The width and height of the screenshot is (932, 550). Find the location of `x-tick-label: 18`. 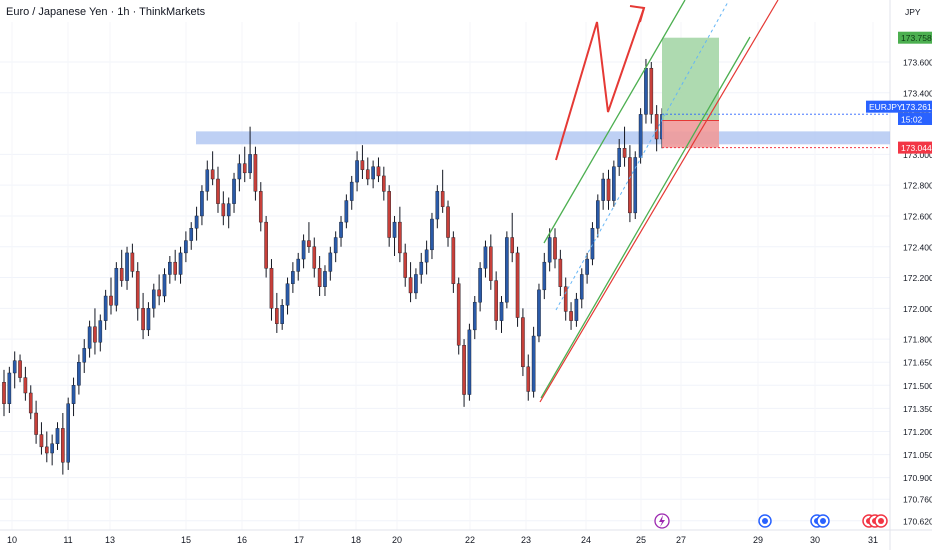

x-tick-label: 18 is located at coordinates (356, 540).